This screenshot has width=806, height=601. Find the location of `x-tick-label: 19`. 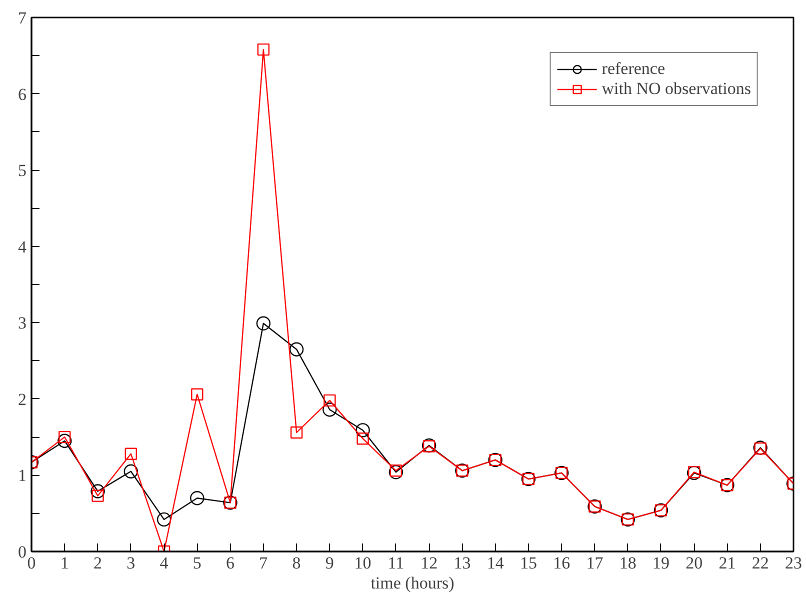

x-tick-label: 19 is located at coordinates (661, 563).